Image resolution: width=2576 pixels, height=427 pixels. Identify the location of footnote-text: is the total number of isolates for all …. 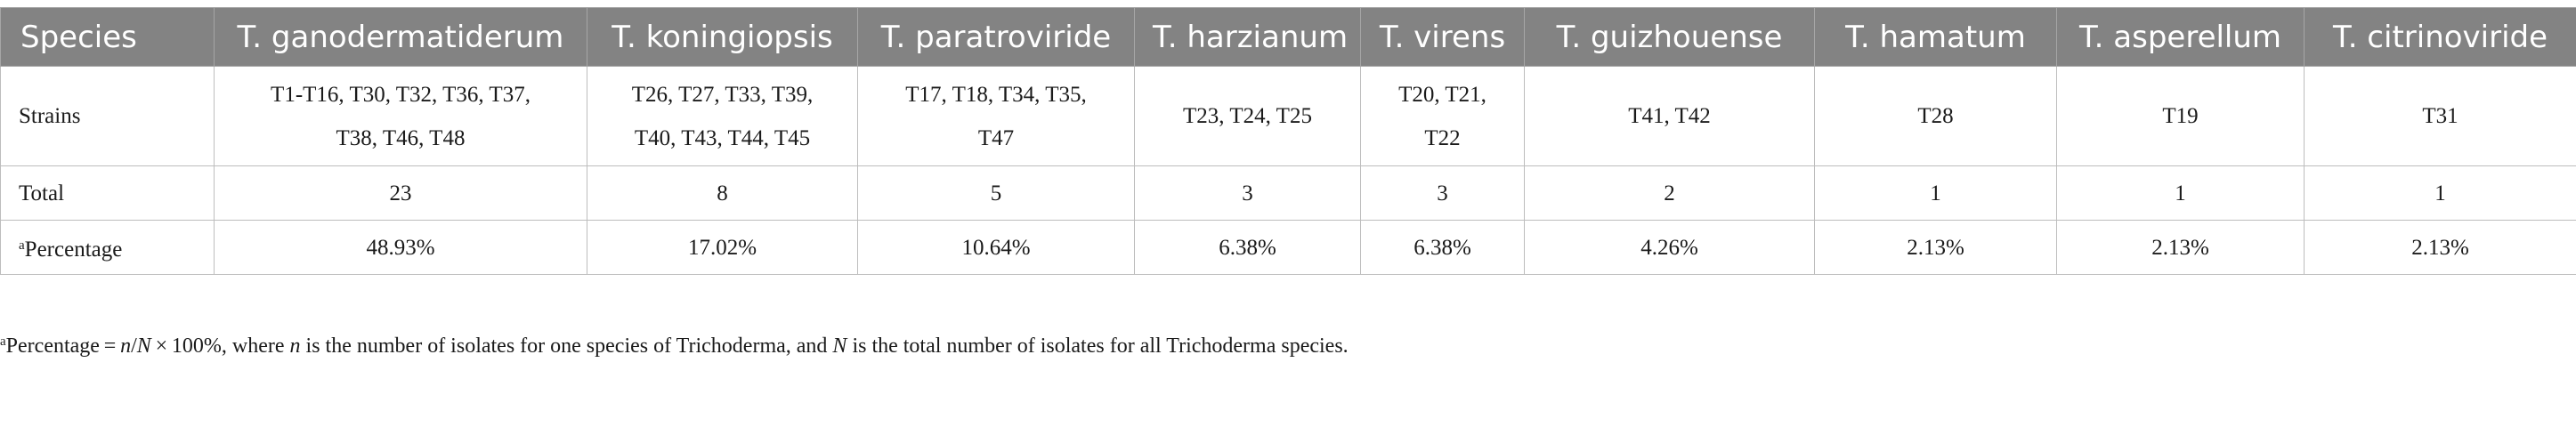
(1098, 346).